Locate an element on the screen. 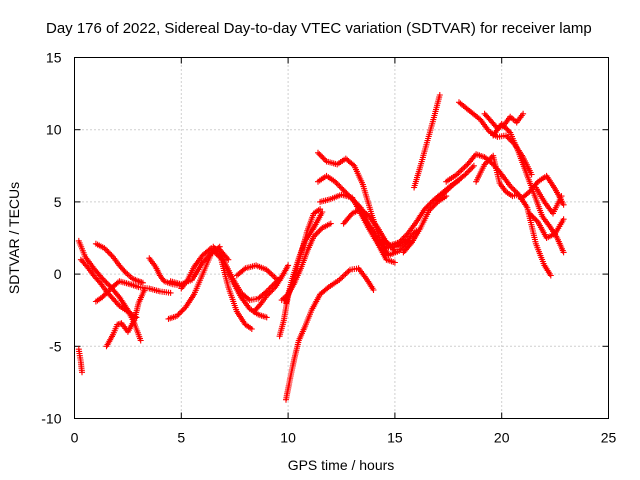  series-markers-s1 is located at coordinates (109, 290).